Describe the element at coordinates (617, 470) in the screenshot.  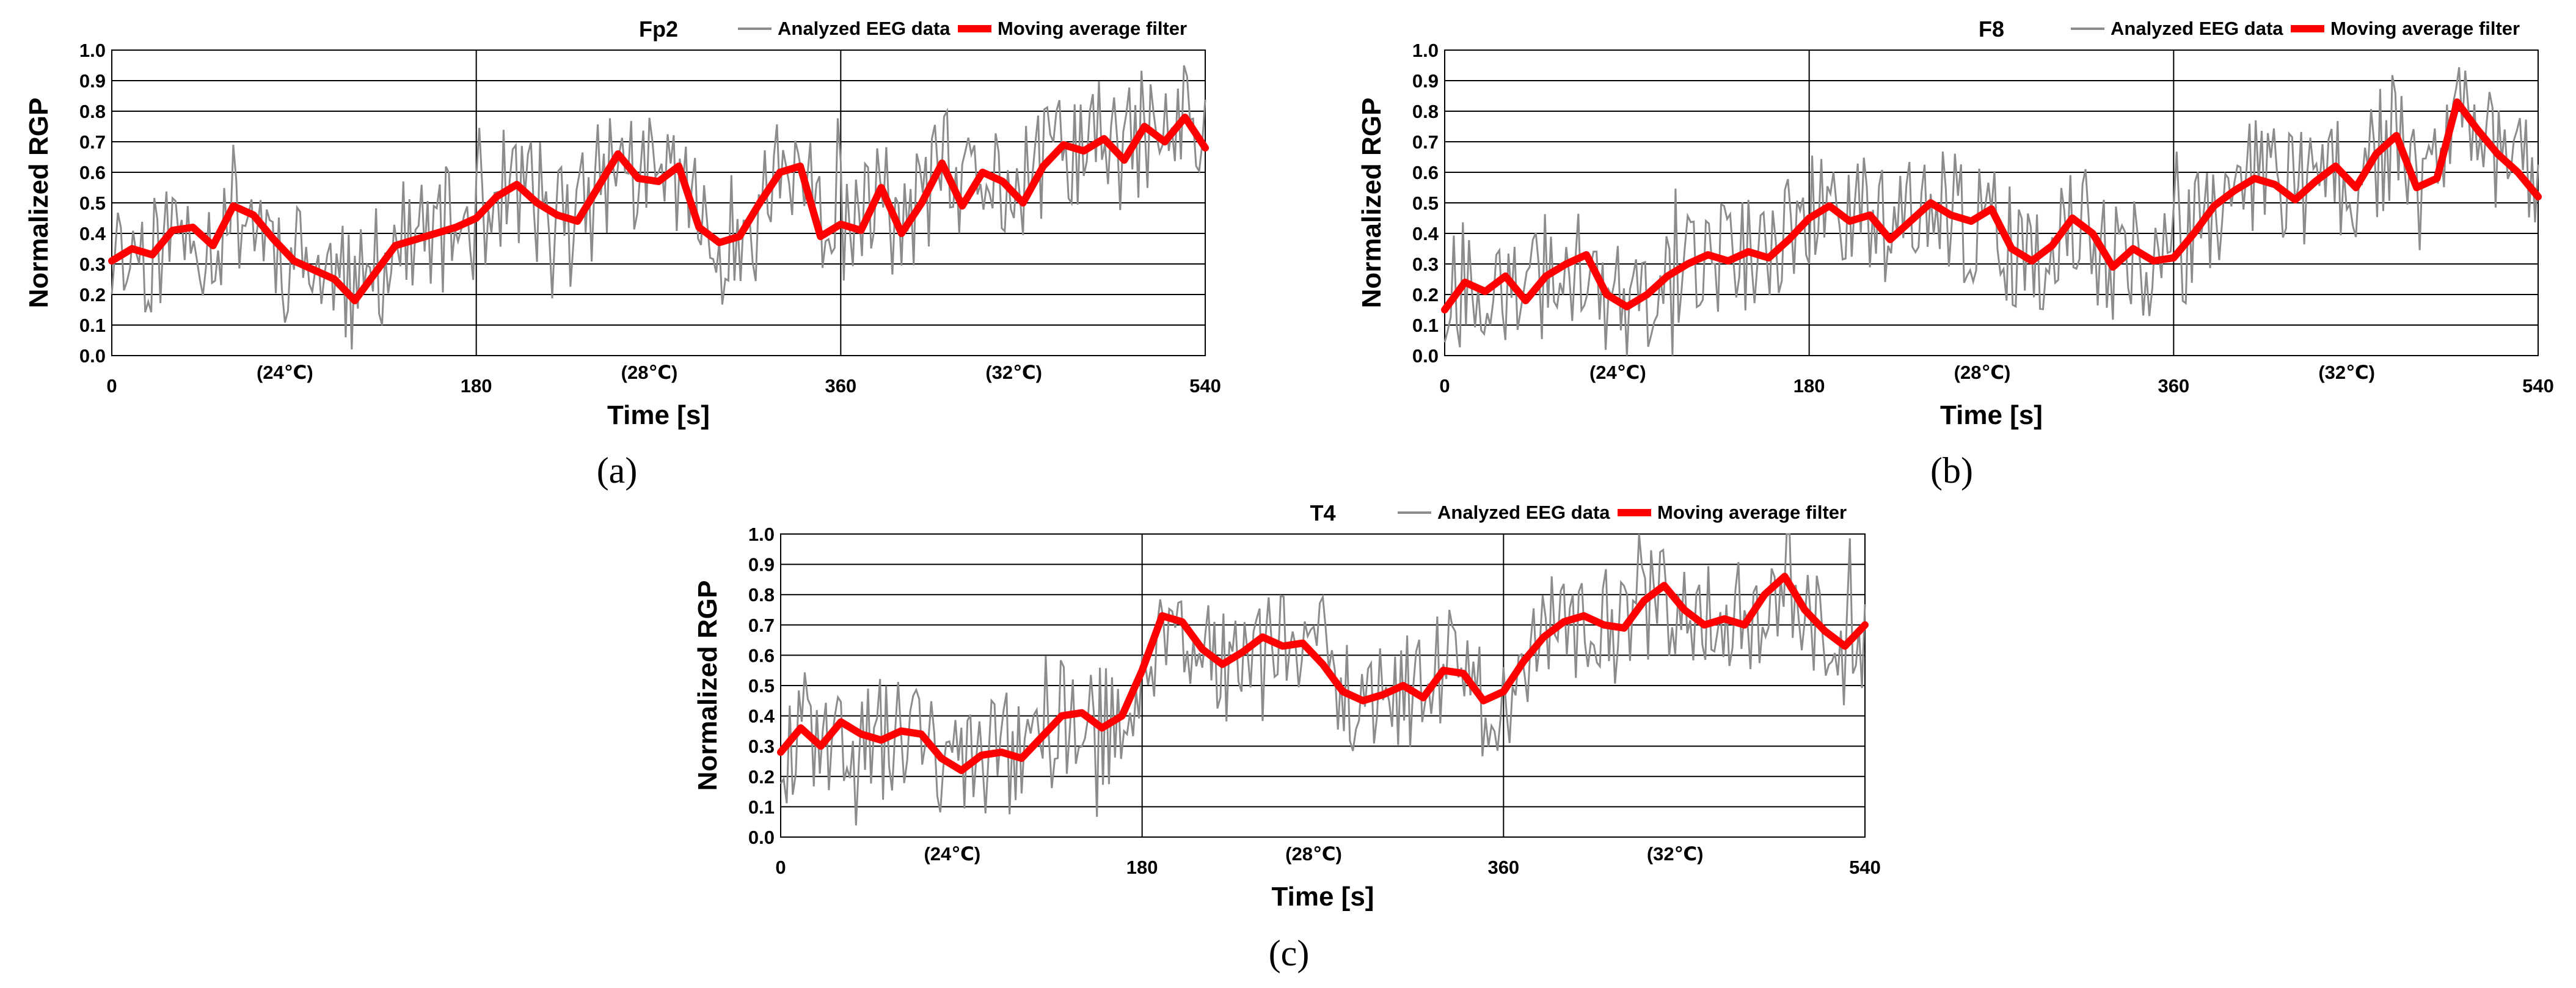
I see `panel-label: (a)` at that location.